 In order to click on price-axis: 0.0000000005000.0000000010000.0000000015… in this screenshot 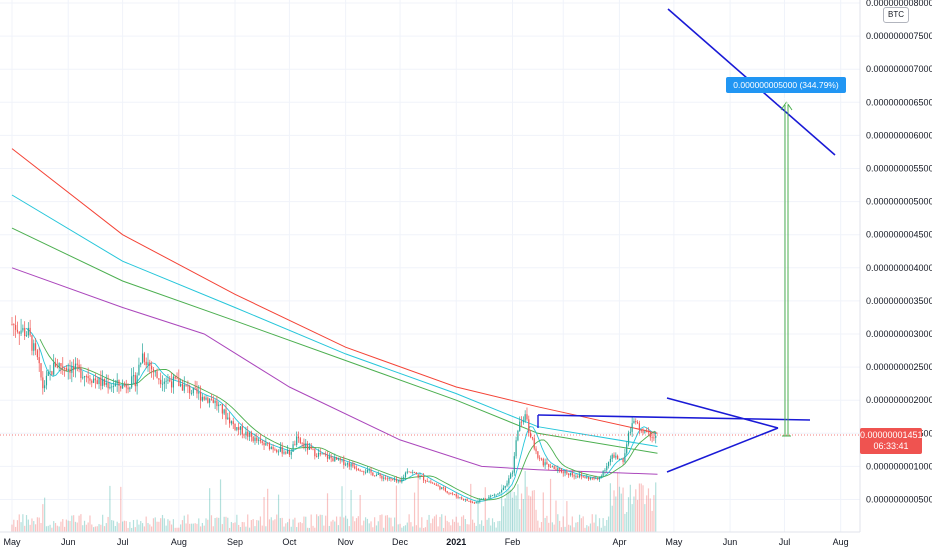, I will do `click(899, 252)`.